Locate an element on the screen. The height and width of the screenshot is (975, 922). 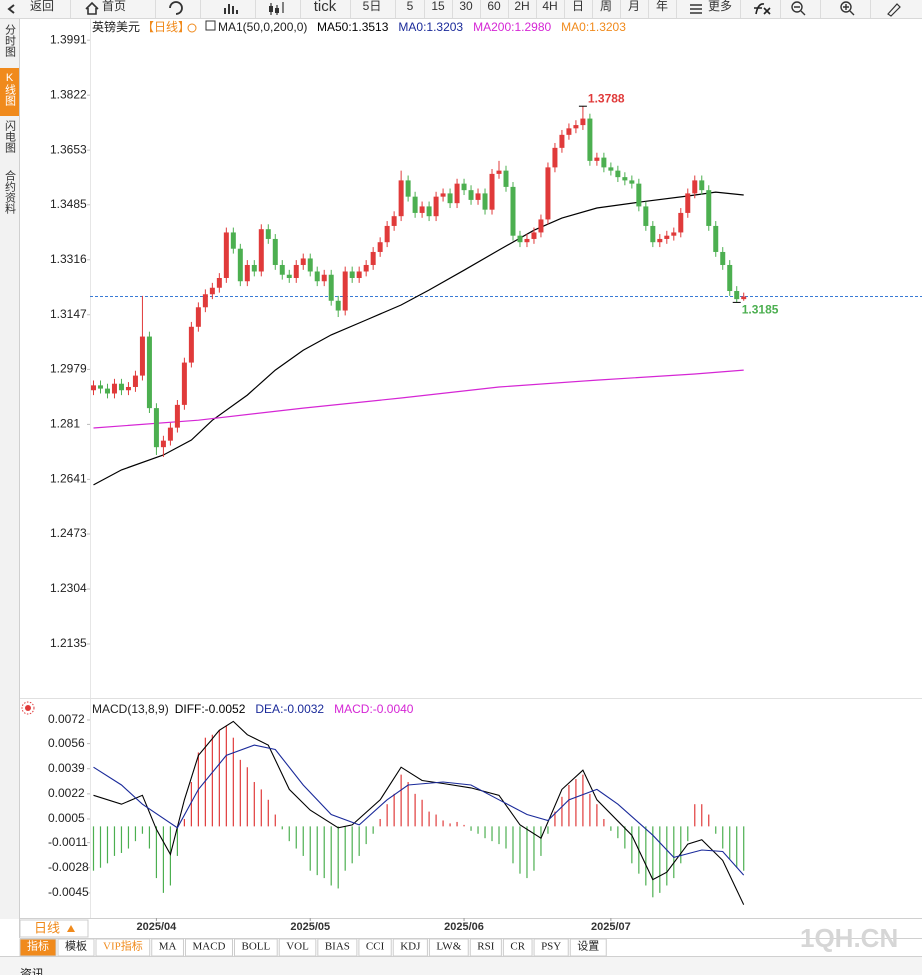
home-icon is located at coordinates (92, 8).